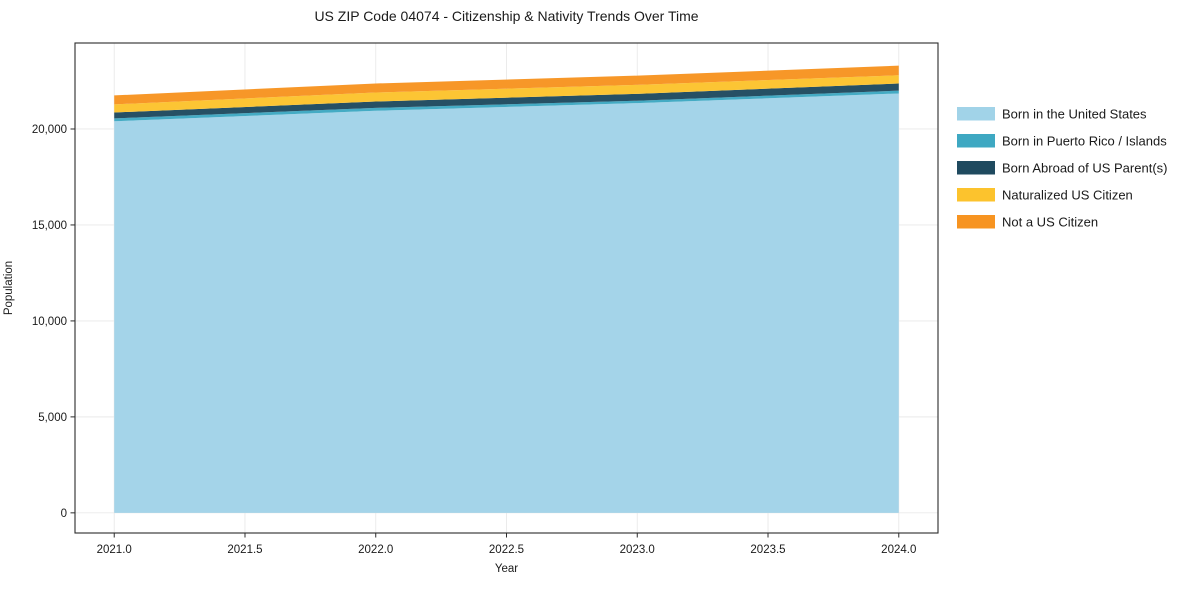 Image resolution: width=1189 pixels, height=590 pixels. Describe the element at coordinates (9, 288) in the screenshot. I see `y-axis-label: Population` at that location.